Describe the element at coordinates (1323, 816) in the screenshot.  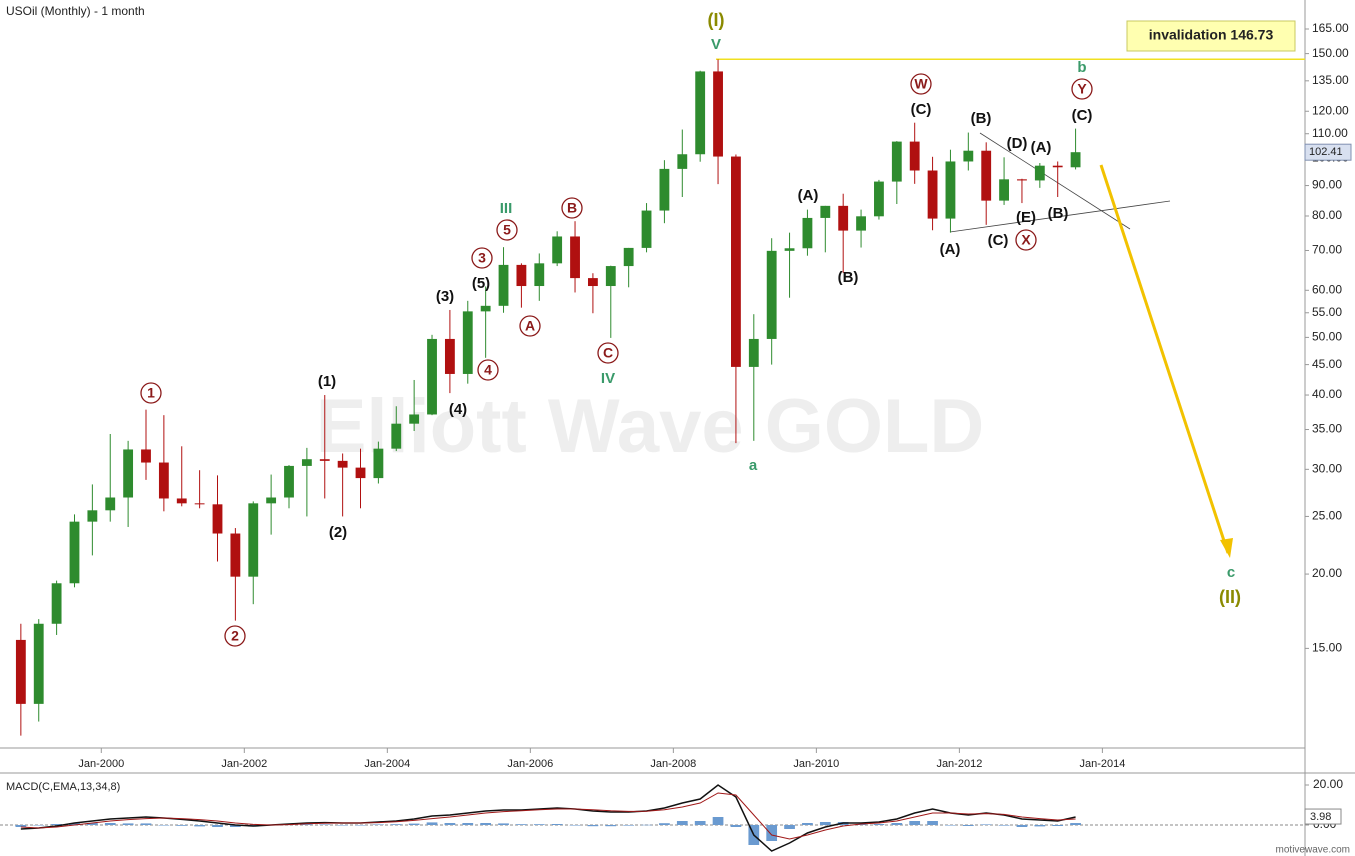
I see `last-macd-box` at that location.